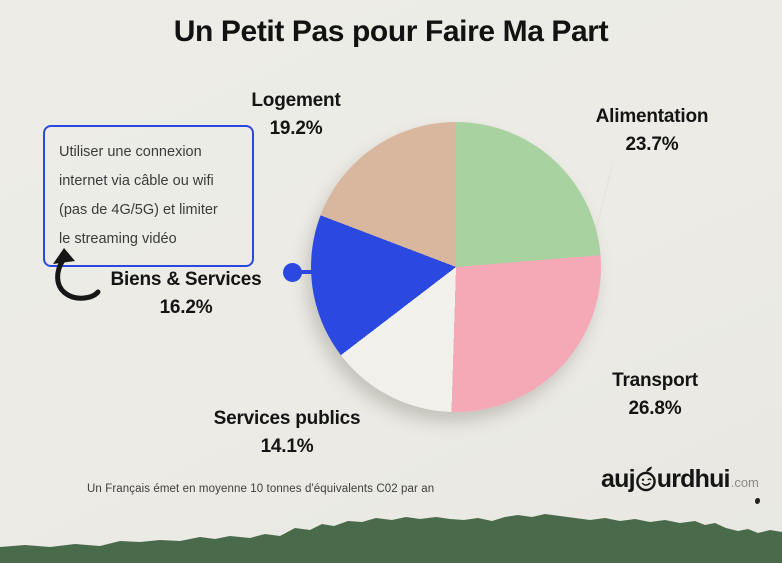 The image size is (782, 563). I want to click on tip-line: internet via câble ou wifi, so click(136, 181).